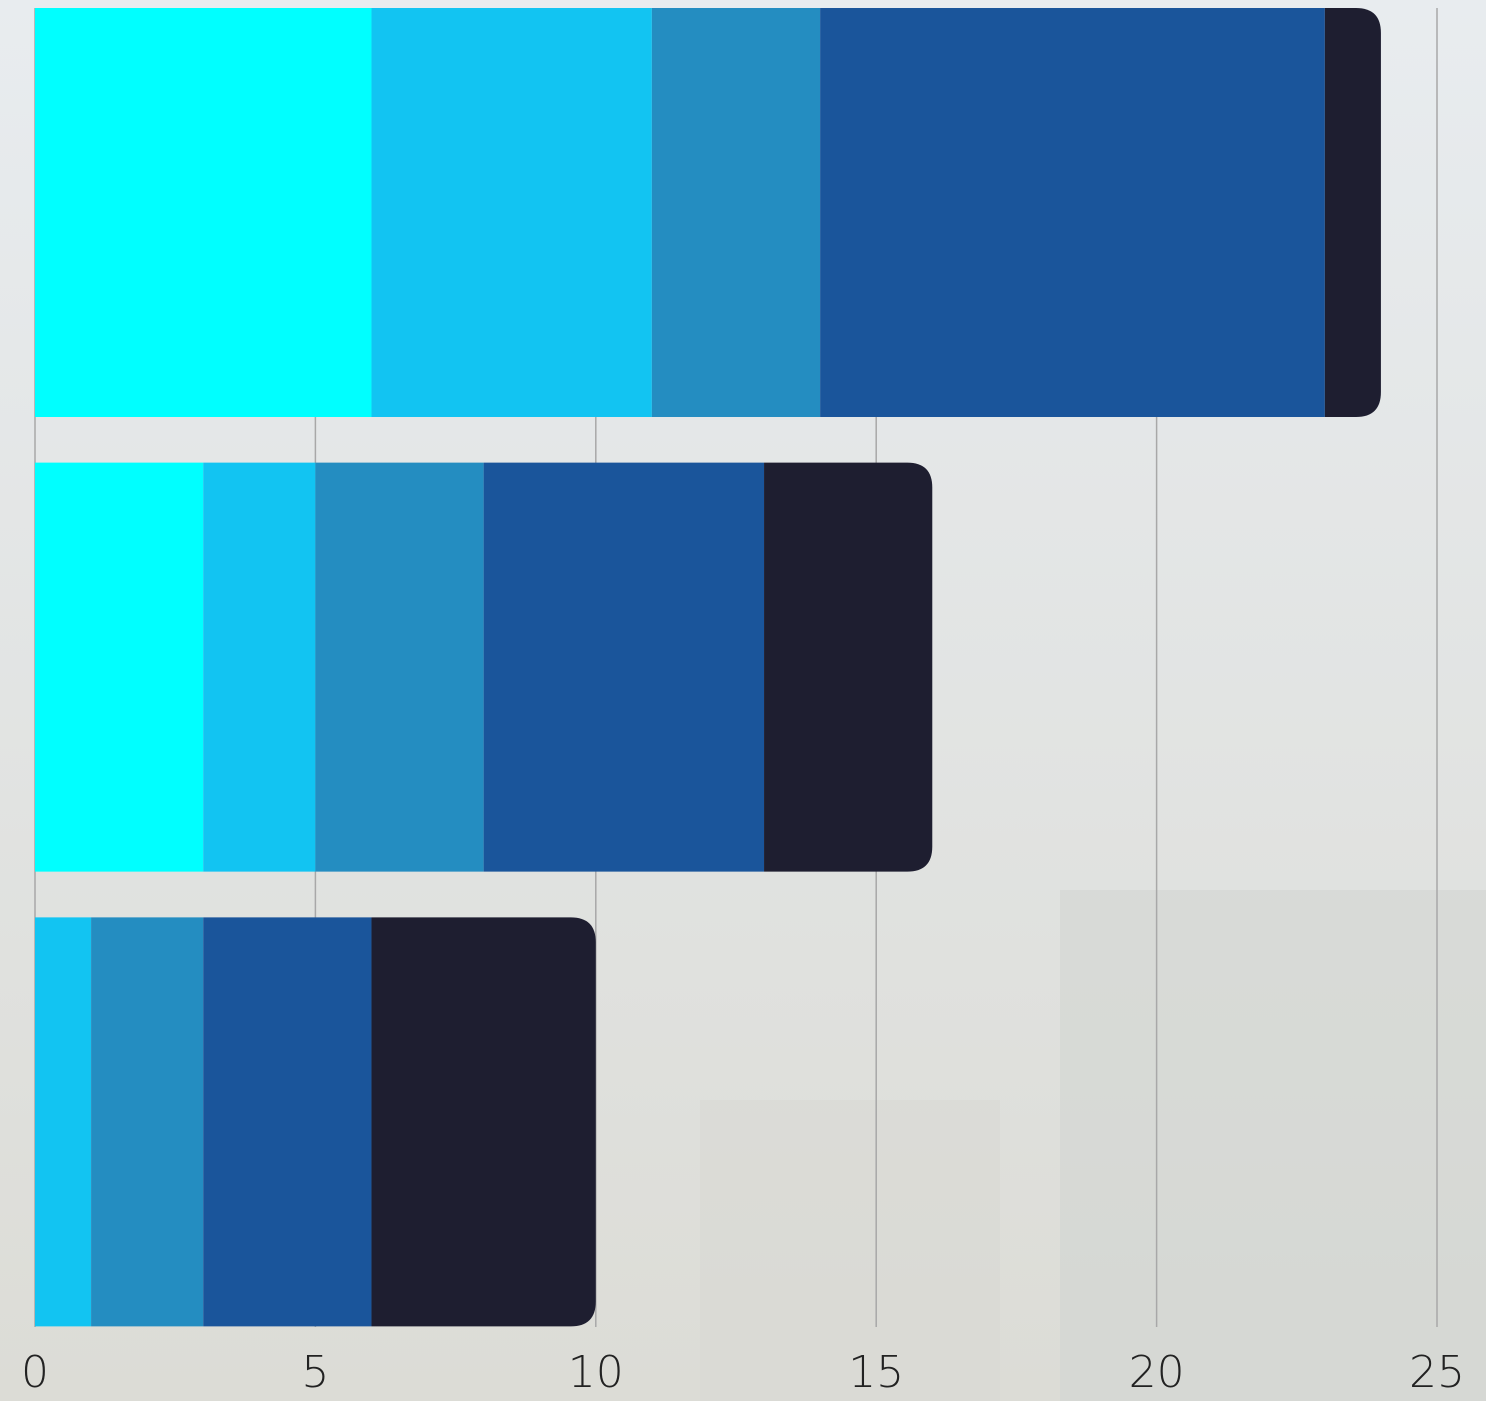 The height and width of the screenshot is (1401, 1486). I want to click on background-house, so click(850, 1250).